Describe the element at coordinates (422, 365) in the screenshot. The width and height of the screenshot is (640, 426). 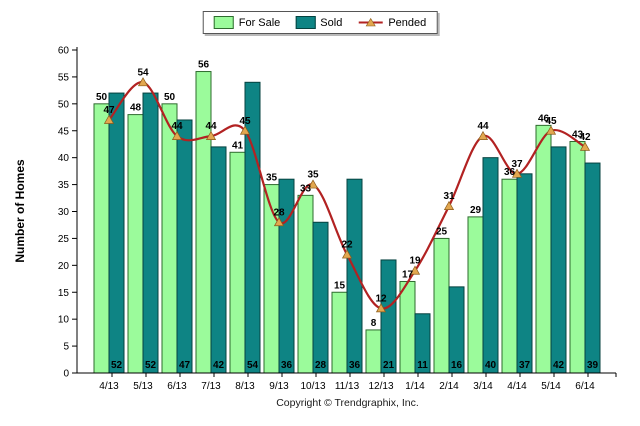
I see `sold-value-label: 11` at that location.